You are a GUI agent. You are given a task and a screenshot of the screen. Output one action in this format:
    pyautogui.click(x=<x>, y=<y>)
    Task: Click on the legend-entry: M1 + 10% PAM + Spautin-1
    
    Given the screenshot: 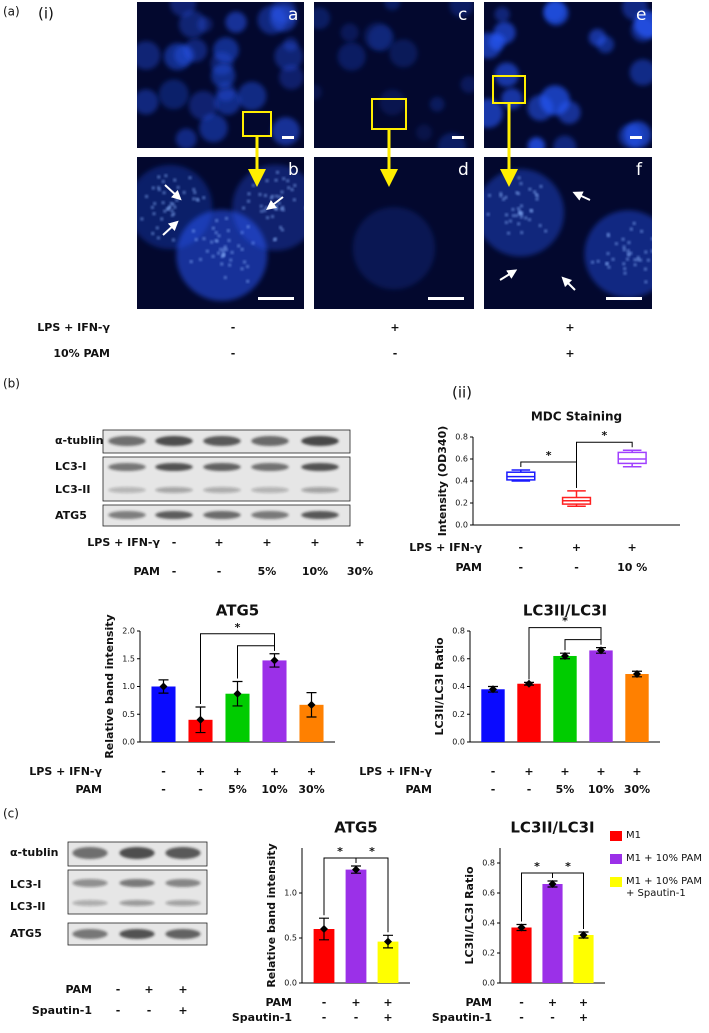 What is the action you would take?
    pyautogui.click(x=664, y=887)
    